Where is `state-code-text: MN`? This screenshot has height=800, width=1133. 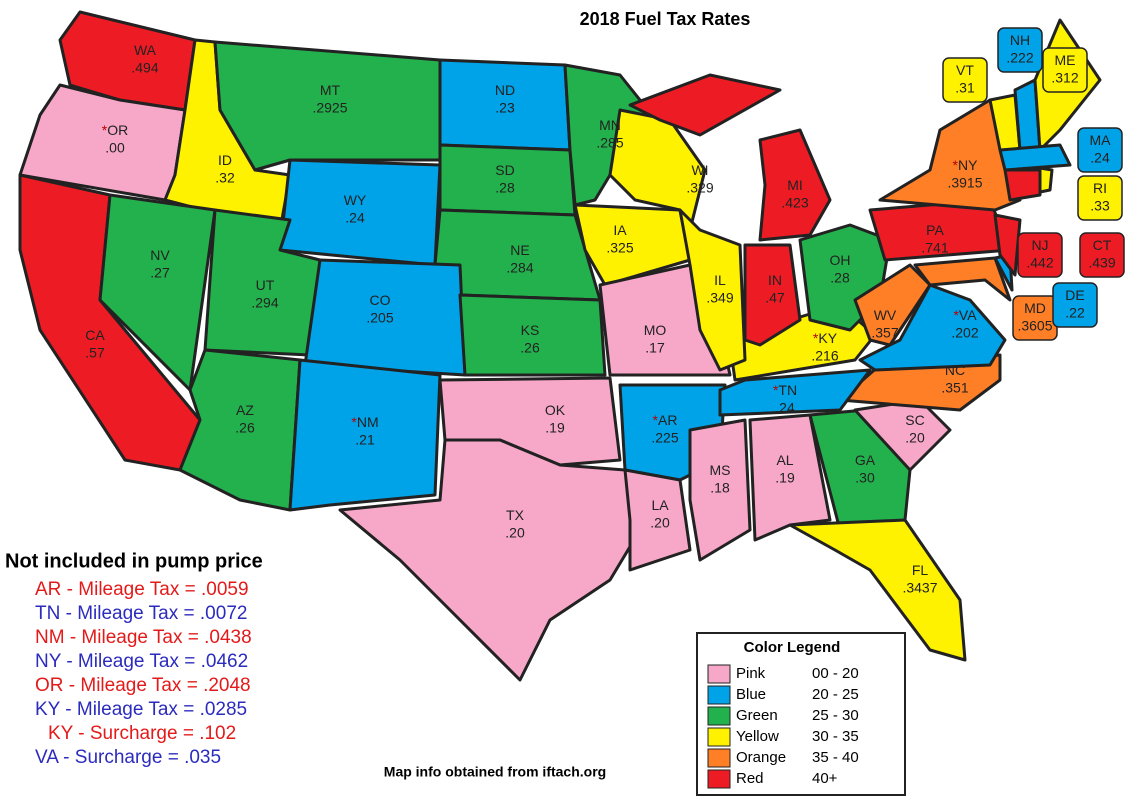 state-code-text: MN is located at coordinates (610, 125).